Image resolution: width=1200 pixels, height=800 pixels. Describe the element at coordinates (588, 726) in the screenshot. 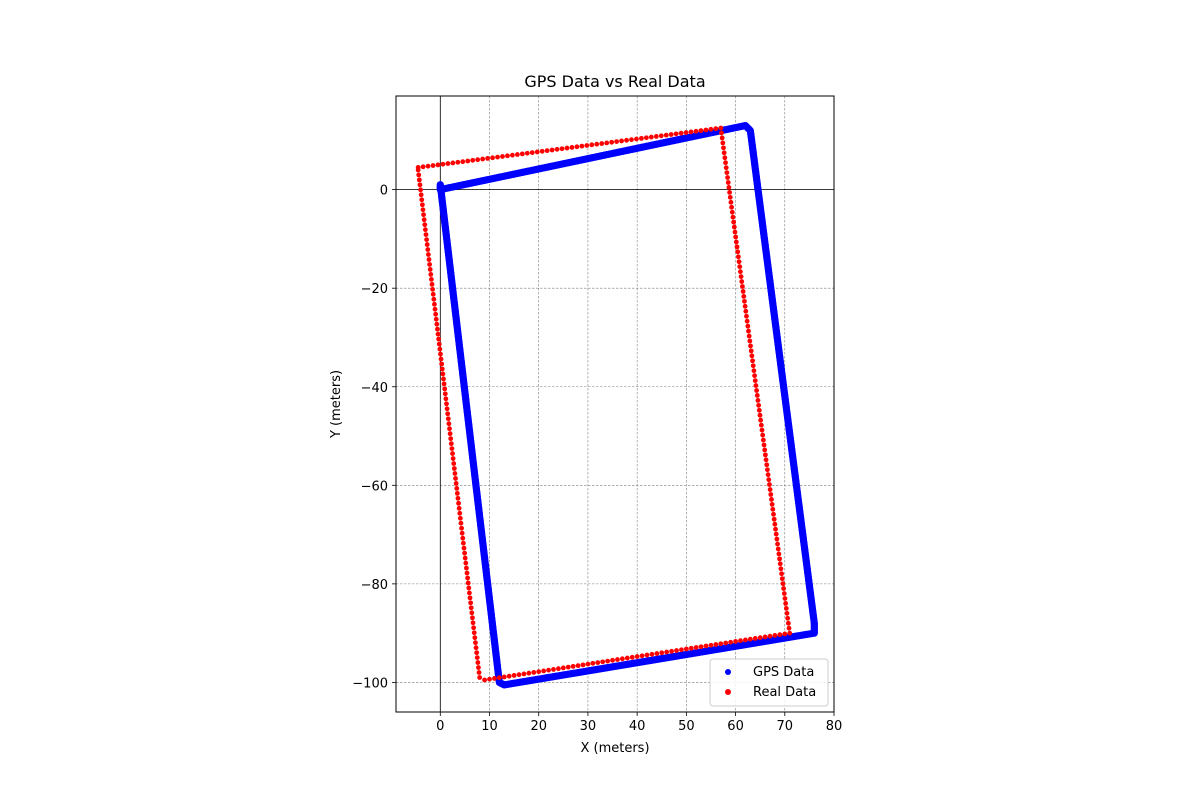

I see `x-tick-label: 30` at that location.